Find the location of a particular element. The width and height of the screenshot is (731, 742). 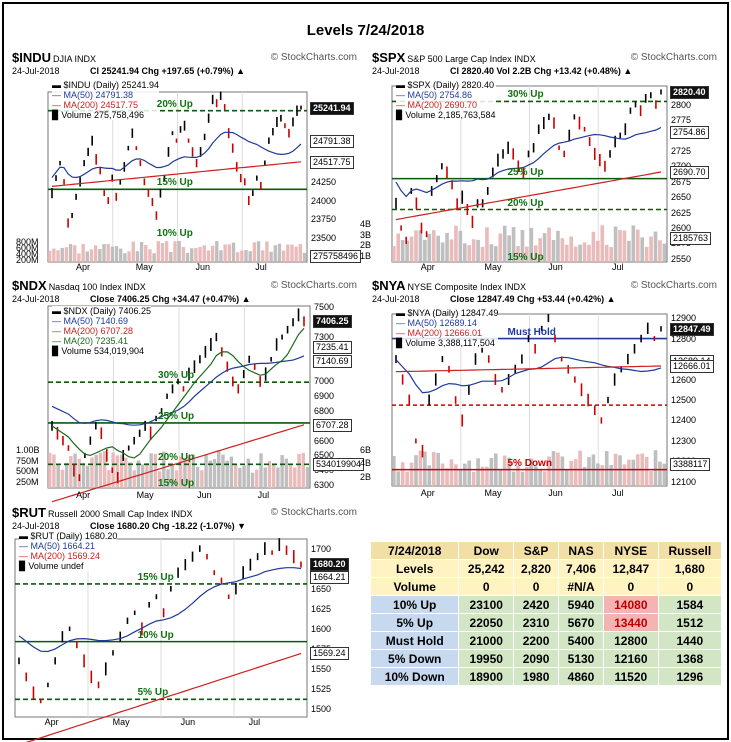

rut-value-tag: 1569.24 is located at coordinates (329, 654).